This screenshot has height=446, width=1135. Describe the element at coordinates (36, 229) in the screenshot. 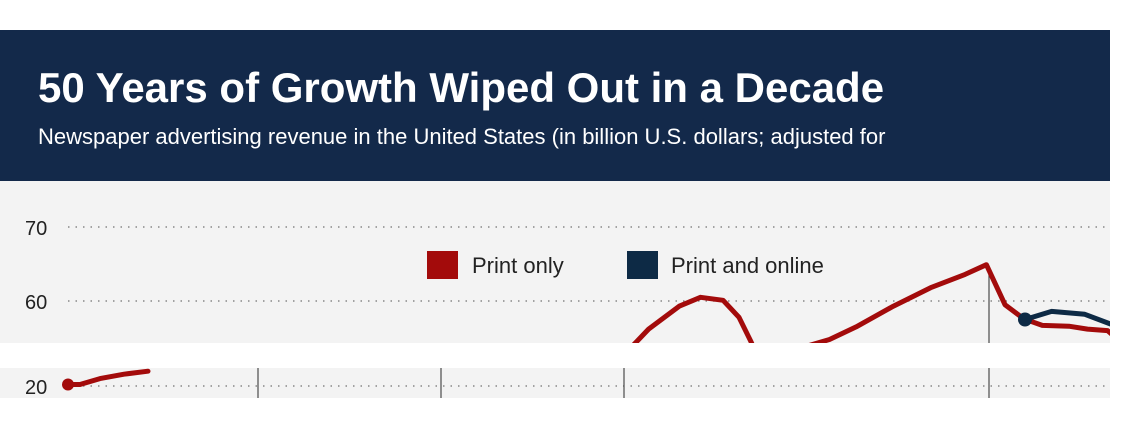

I see `y-tick-label: 70` at that location.